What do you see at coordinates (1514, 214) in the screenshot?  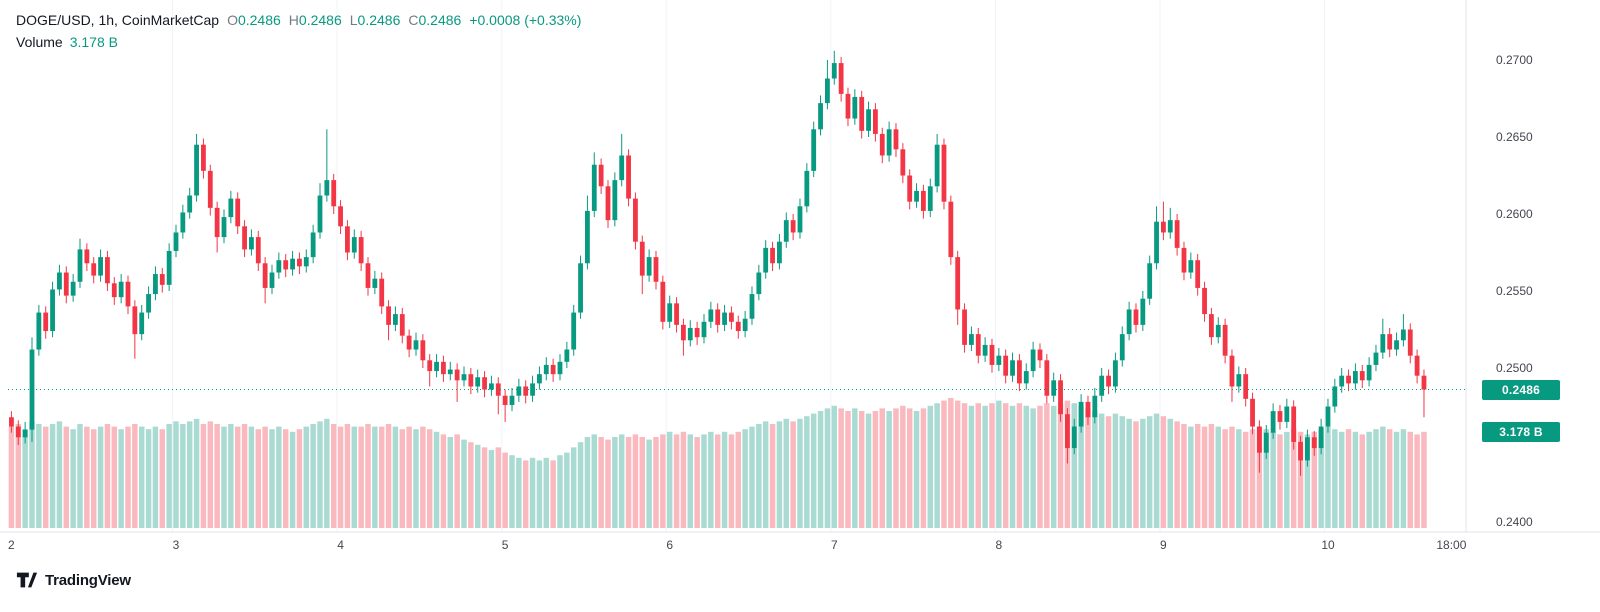 I see `price-tick-label: 0.2600` at bounding box center [1514, 214].